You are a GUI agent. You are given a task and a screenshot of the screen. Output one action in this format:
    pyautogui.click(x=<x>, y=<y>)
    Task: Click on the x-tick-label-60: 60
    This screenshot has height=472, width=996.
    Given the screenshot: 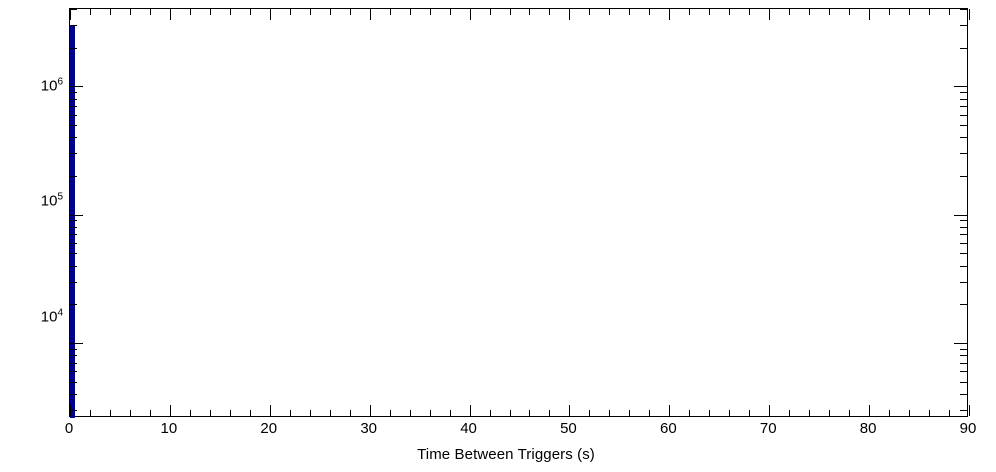 What is the action you would take?
    pyautogui.click(x=668, y=428)
    